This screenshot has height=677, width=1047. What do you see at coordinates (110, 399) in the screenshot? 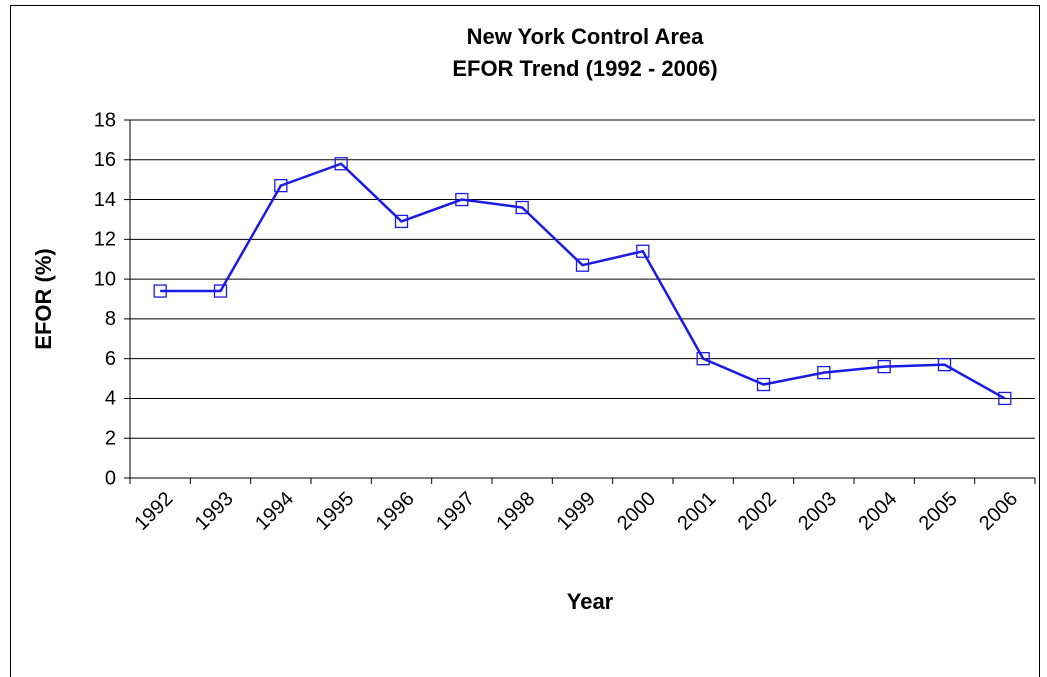
I see `y-tick-label: 4` at bounding box center [110, 399].